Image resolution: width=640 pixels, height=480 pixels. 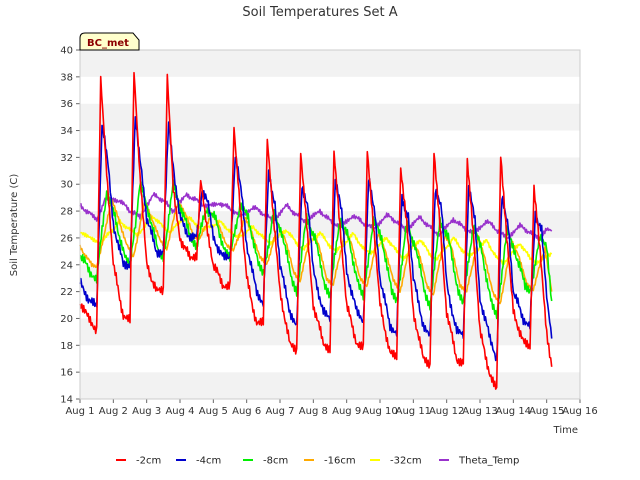 I want to click on station-tag-label: BC_met, so click(x=108, y=43).